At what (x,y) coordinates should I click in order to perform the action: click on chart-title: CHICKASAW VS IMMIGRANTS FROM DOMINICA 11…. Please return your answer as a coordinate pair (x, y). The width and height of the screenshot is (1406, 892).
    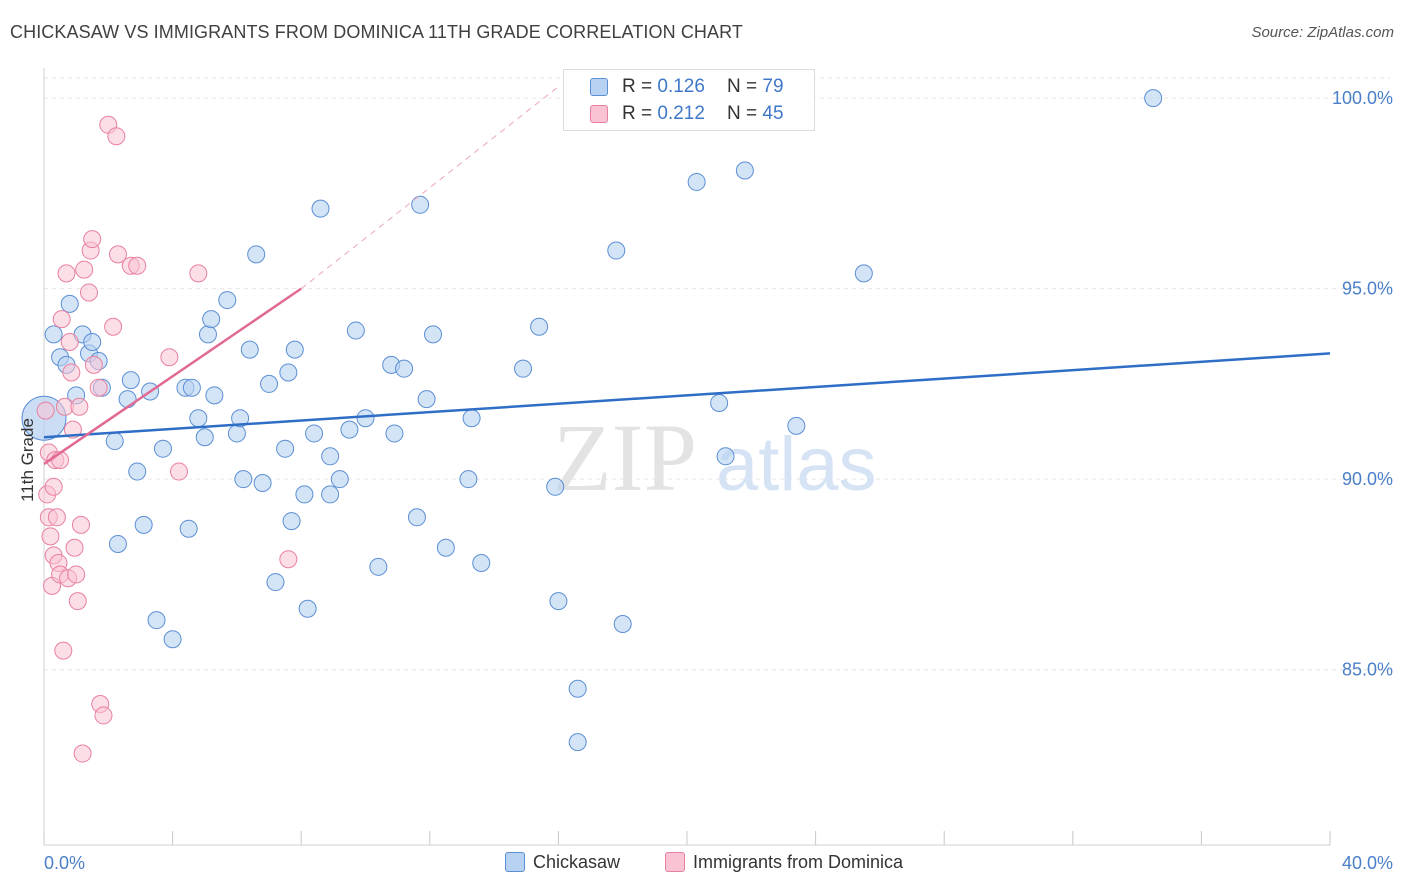
    Looking at the image, I should click on (376, 32).